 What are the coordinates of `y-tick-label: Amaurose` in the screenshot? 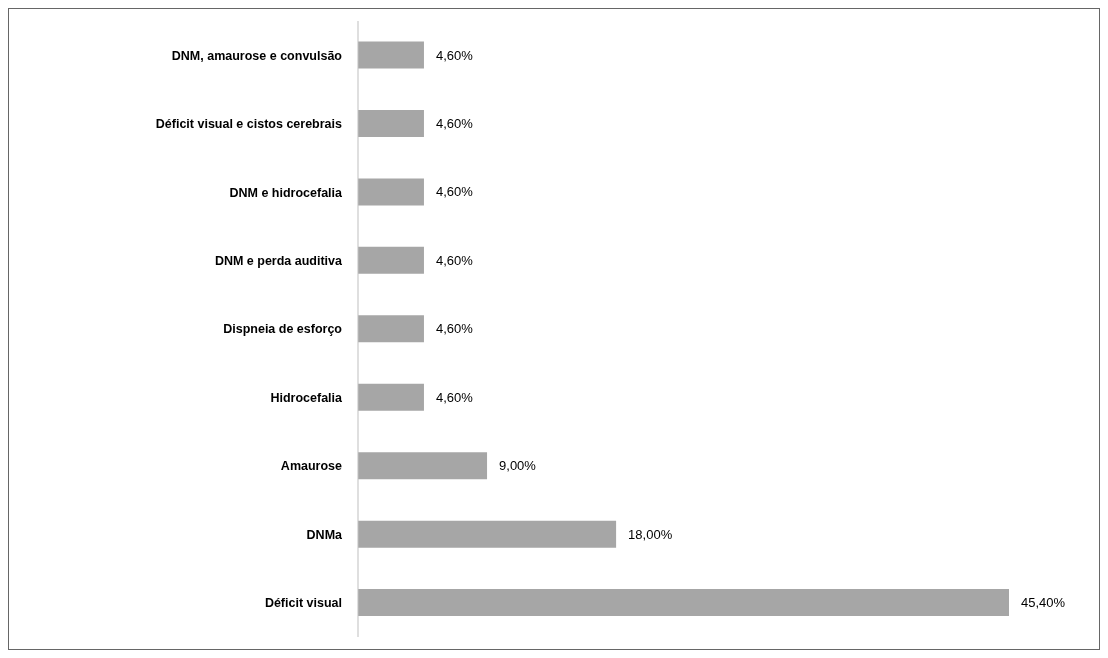 It's located at (311, 466).